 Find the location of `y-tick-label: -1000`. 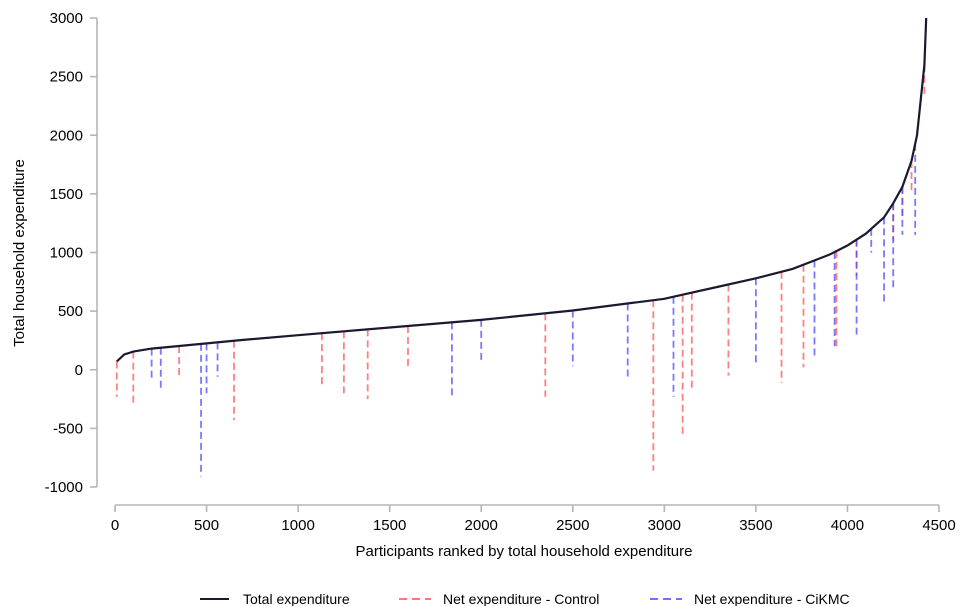

y-tick-label: -1000 is located at coordinates (64, 487).